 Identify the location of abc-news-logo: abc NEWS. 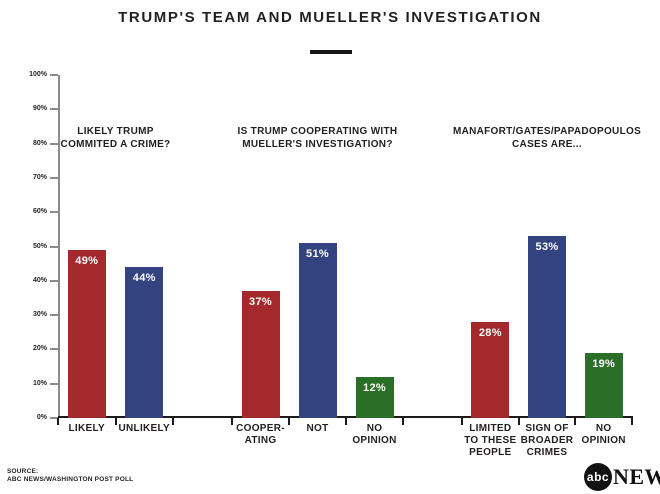
(622, 476).